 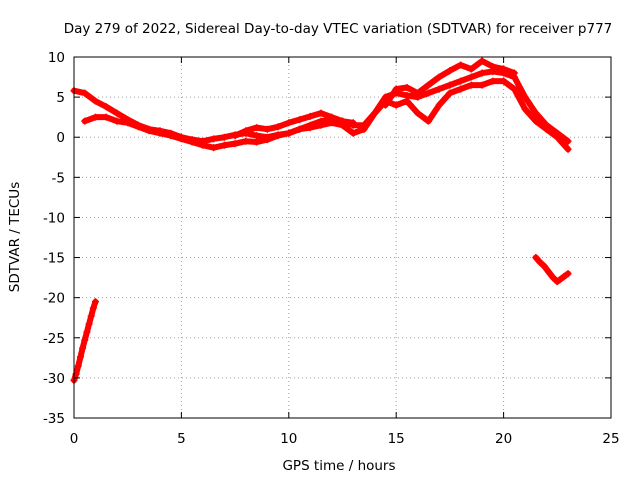 I want to click on y-tick-label: -25, so click(x=54, y=339).